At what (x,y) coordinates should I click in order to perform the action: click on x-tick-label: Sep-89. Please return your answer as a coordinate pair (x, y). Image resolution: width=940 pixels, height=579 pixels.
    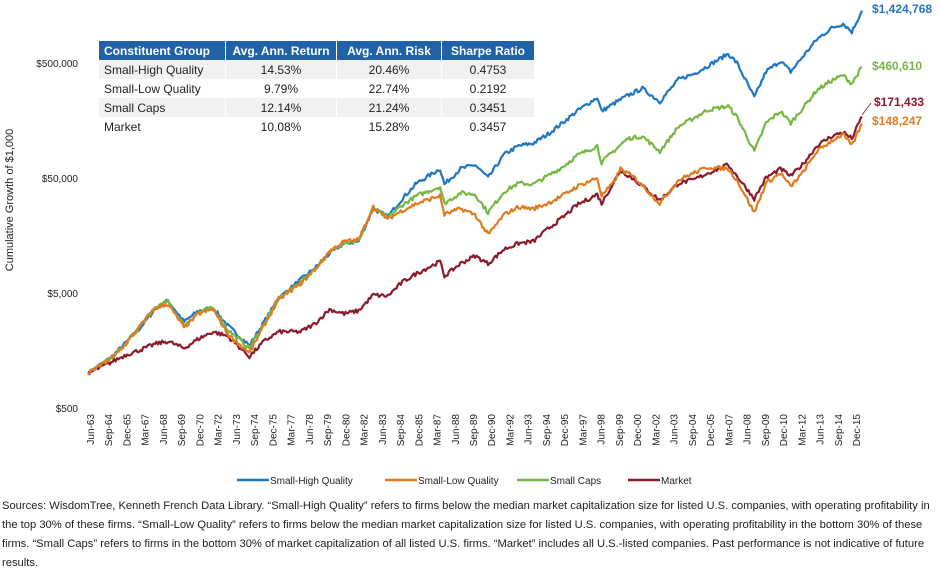
    Looking at the image, I should click on (474, 430).